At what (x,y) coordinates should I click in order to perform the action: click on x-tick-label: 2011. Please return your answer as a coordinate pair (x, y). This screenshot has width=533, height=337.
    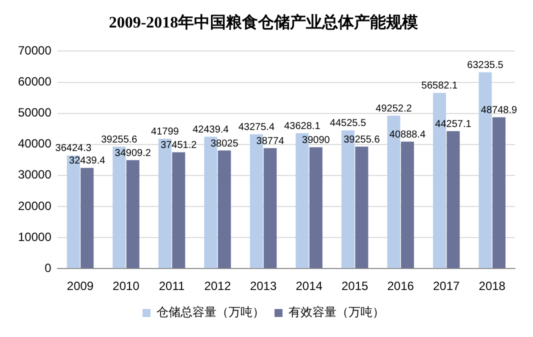
    Looking at the image, I should click on (171, 286).